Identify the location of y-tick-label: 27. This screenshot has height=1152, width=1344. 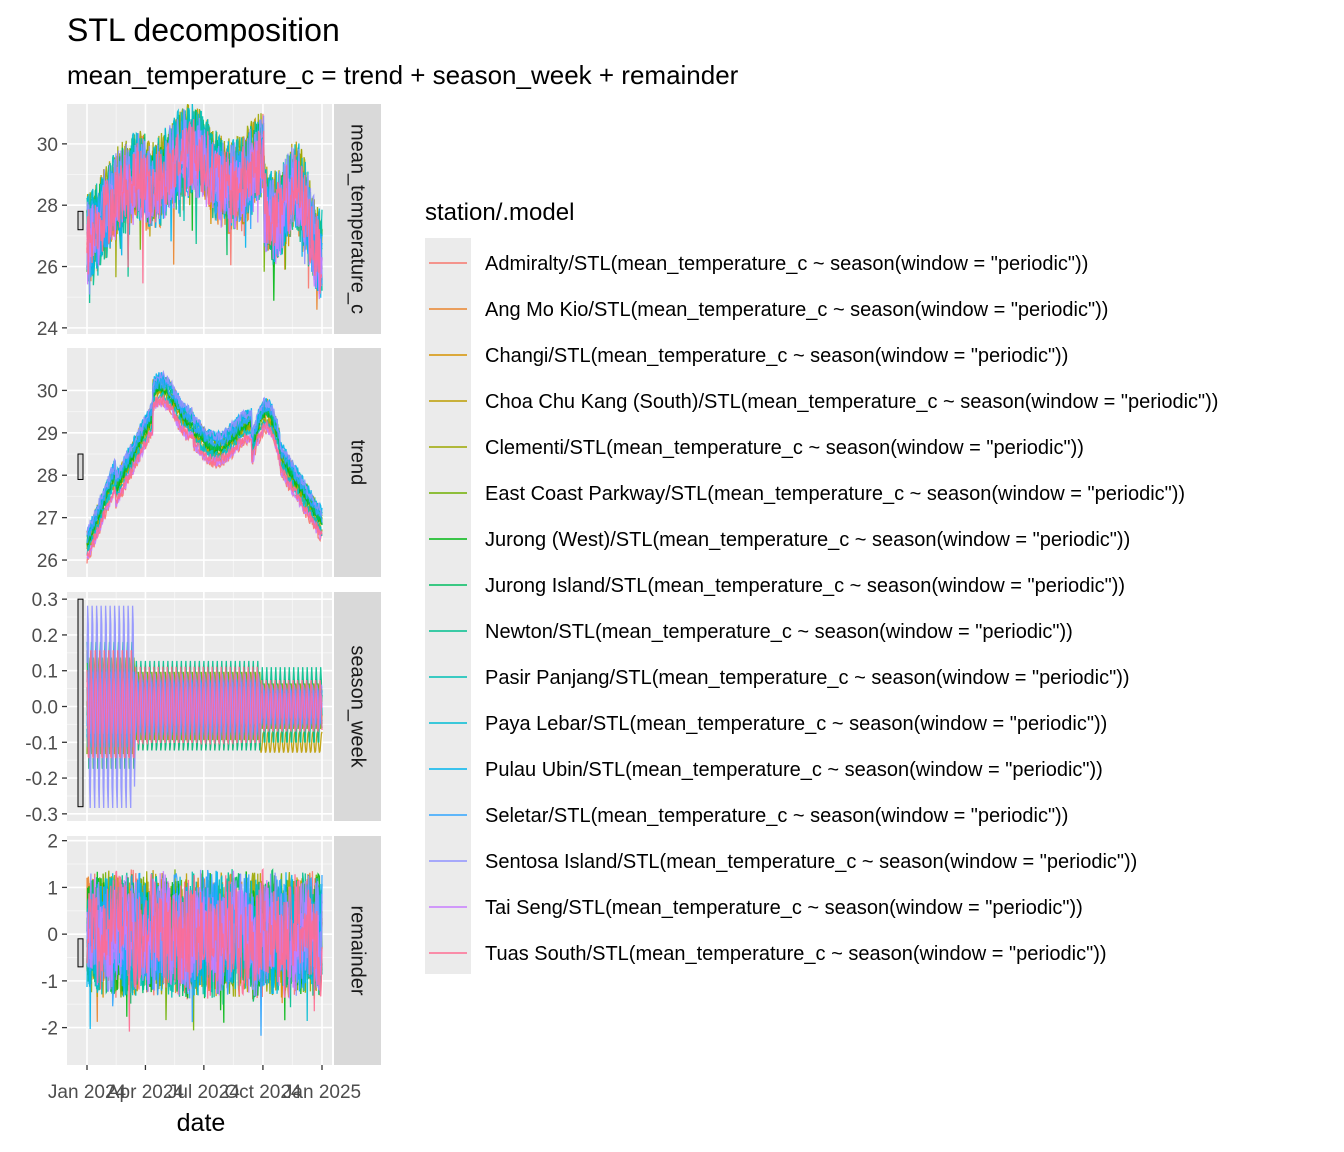
(47, 519).